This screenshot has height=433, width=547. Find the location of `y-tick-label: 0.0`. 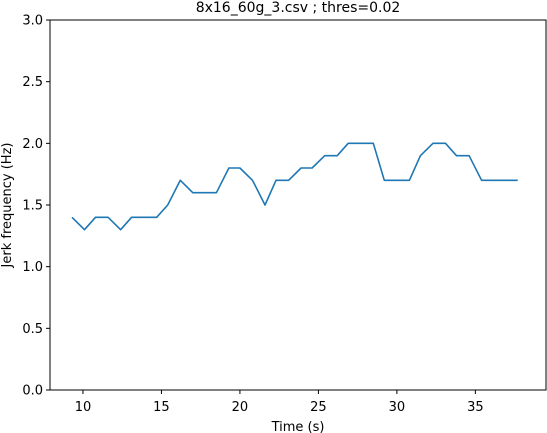

y-tick-label: 0.0 is located at coordinates (32, 391).